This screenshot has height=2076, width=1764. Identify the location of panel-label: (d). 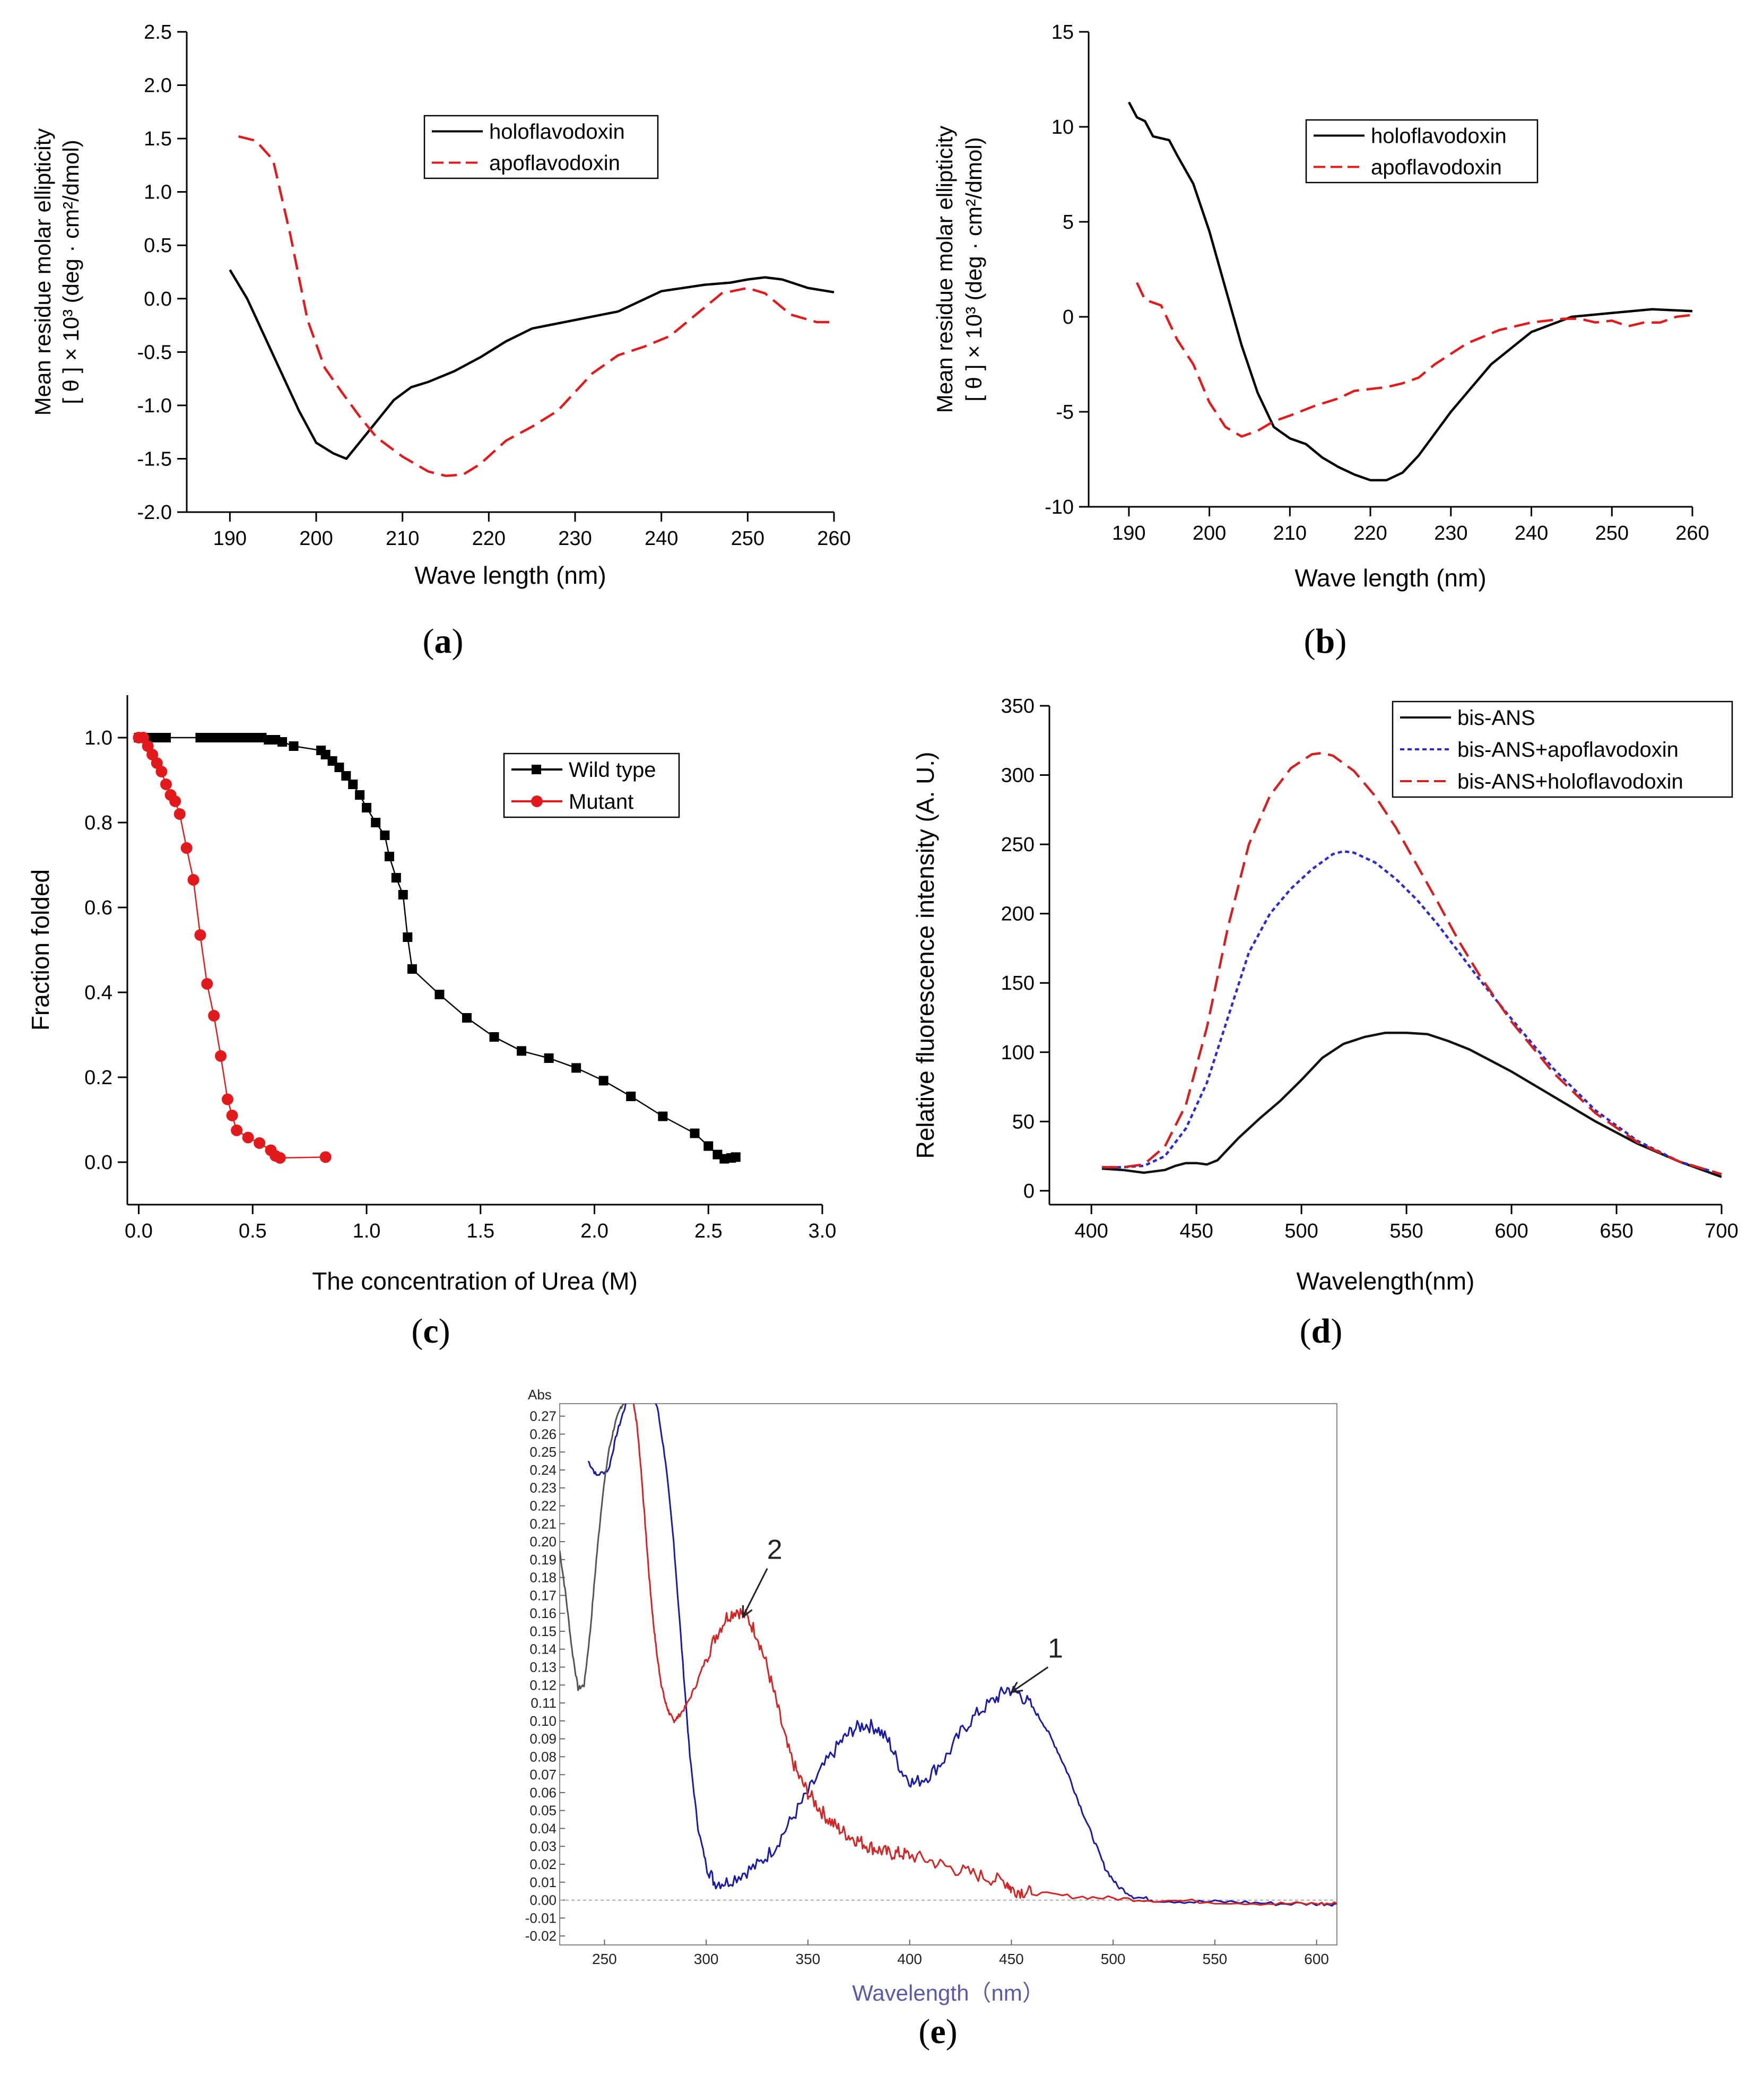
(1321, 1332).